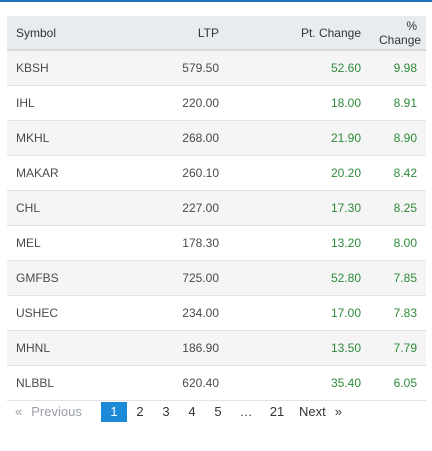  I want to click on cell-pt-change: 20.20, so click(345, 172).